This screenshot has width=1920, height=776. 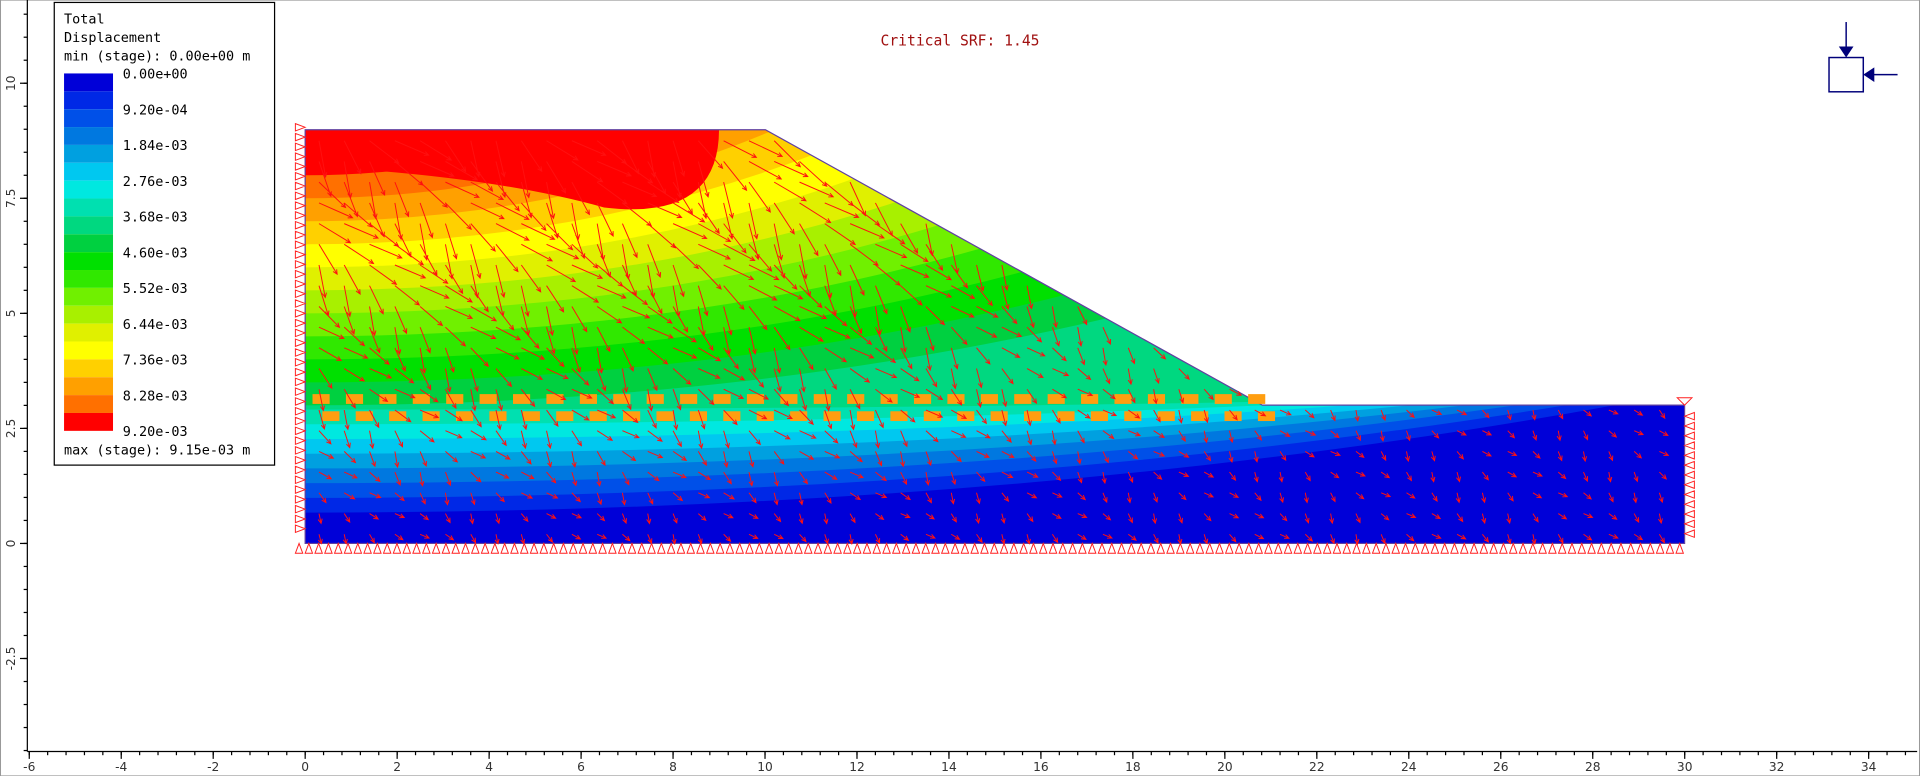 What do you see at coordinates (155, 218) in the screenshot?
I see `legend-label: 3.68e-03` at bounding box center [155, 218].